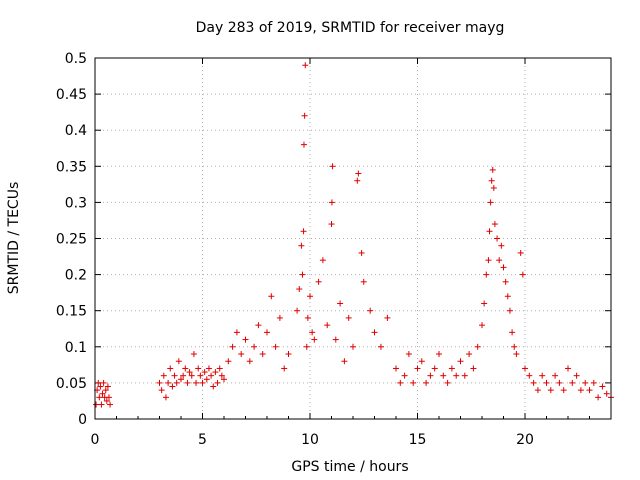 The height and width of the screenshot is (480, 640). What do you see at coordinates (76, 131) in the screenshot?
I see `y-tick-label: 0.4` at bounding box center [76, 131].